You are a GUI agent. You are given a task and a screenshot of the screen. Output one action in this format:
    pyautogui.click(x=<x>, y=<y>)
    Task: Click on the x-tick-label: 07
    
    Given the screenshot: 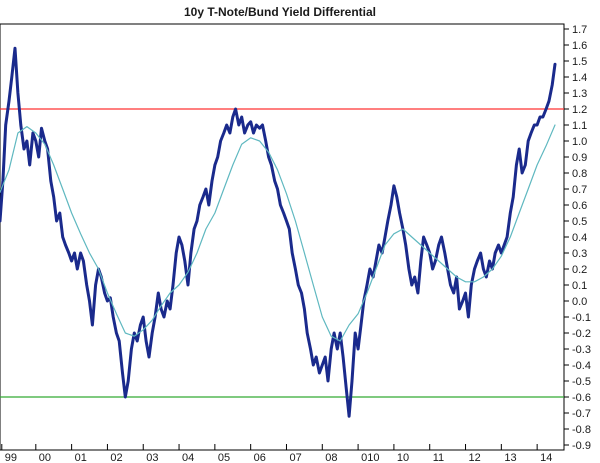 What is the action you would take?
    pyautogui.click(x=295, y=457)
    